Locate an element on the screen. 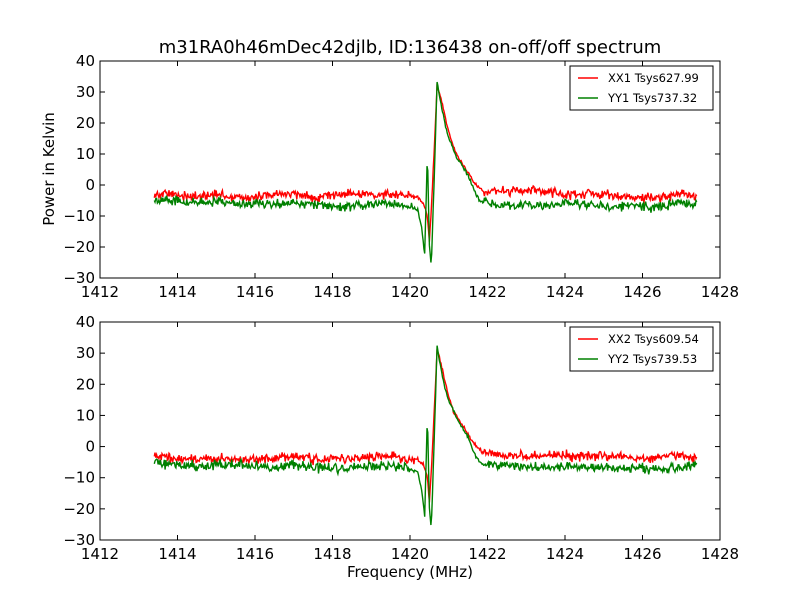 This screenshot has height=604, width=800. legend-label: YY2 Tsys739.53 is located at coordinates (652, 359).